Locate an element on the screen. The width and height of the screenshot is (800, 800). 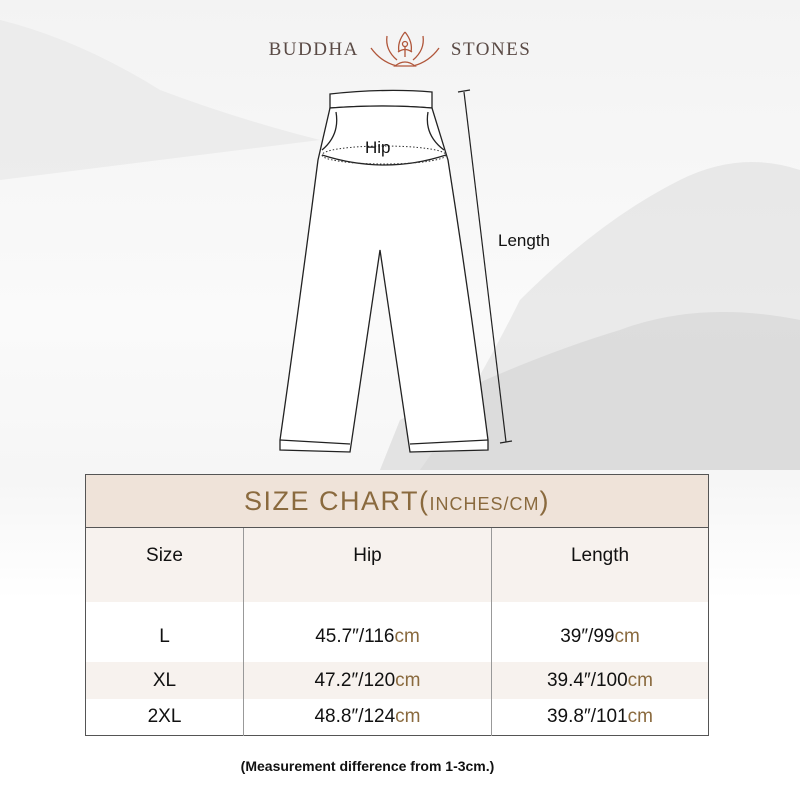
column-header-length: Length is located at coordinates (600, 564).